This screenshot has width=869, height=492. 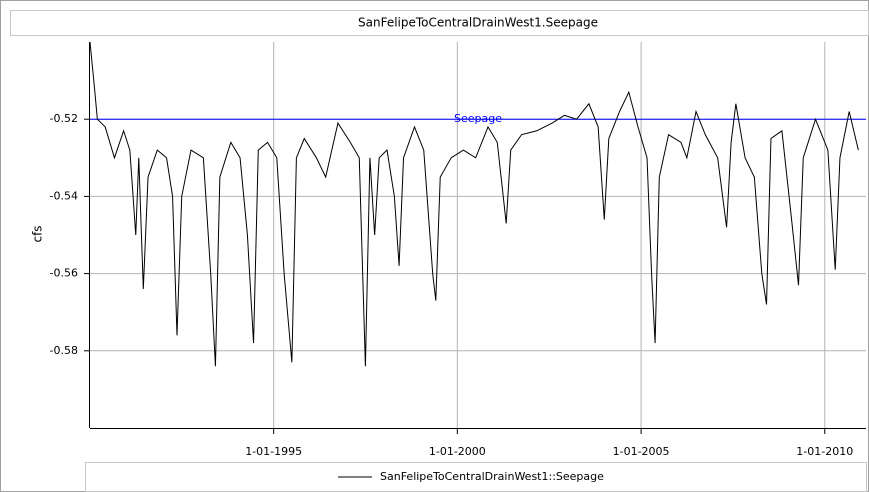 What do you see at coordinates (824, 451) in the screenshot?
I see `x-tick-label: 1-01-2010` at bounding box center [824, 451].